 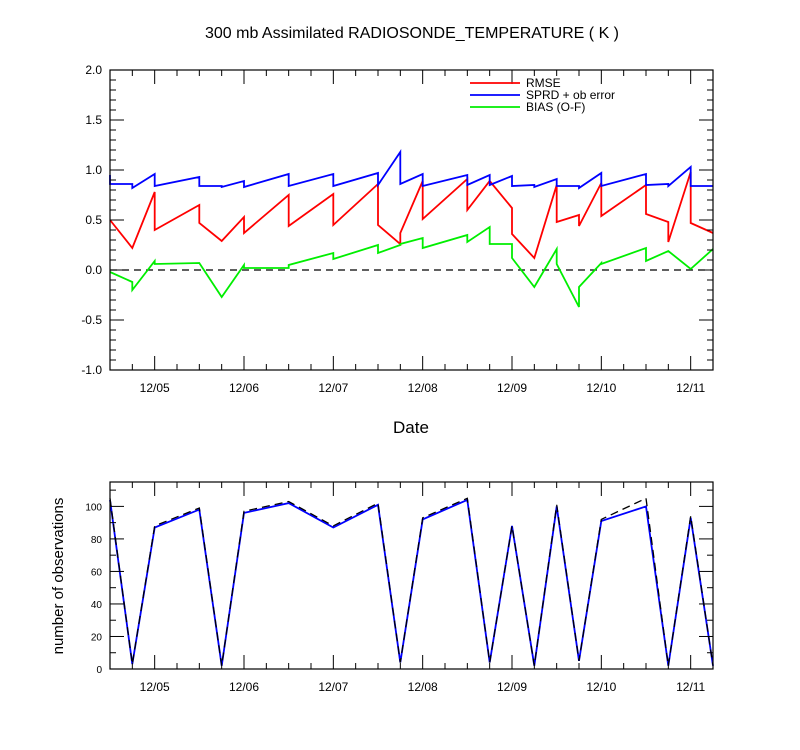 What do you see at coordinates (93, 270) in the screenshot?
I see `y-tick-label: 0.0` at bounding box center [93, 270].